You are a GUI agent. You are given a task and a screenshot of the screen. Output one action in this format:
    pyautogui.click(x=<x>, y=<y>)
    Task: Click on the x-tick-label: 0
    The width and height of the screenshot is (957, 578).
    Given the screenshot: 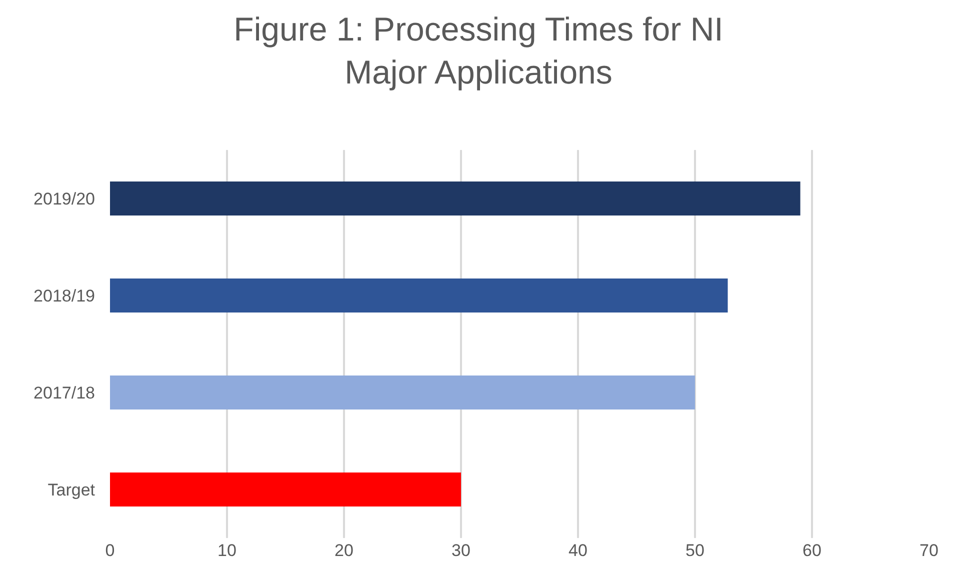 What is the action you would take?
    pyautogui.click(x=110, y=550)
    